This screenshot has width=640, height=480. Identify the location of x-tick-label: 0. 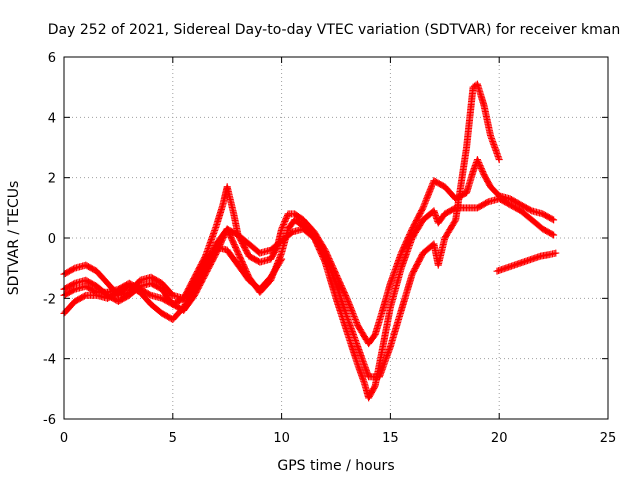
(64, 438).